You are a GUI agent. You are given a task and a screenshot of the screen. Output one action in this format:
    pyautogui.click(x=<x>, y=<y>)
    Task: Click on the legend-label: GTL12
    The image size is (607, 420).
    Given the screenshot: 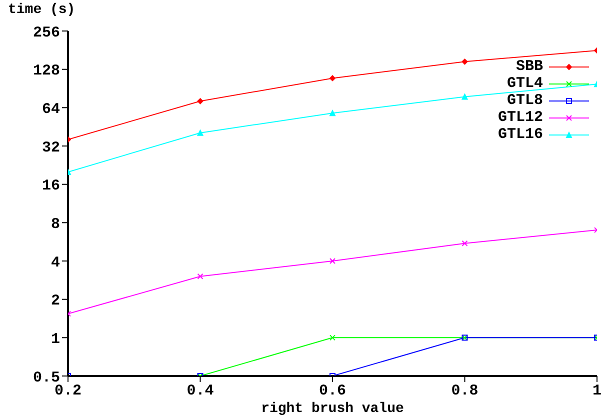 What is the action you would take?
    pyautogui.click(x=520, y=117)
    